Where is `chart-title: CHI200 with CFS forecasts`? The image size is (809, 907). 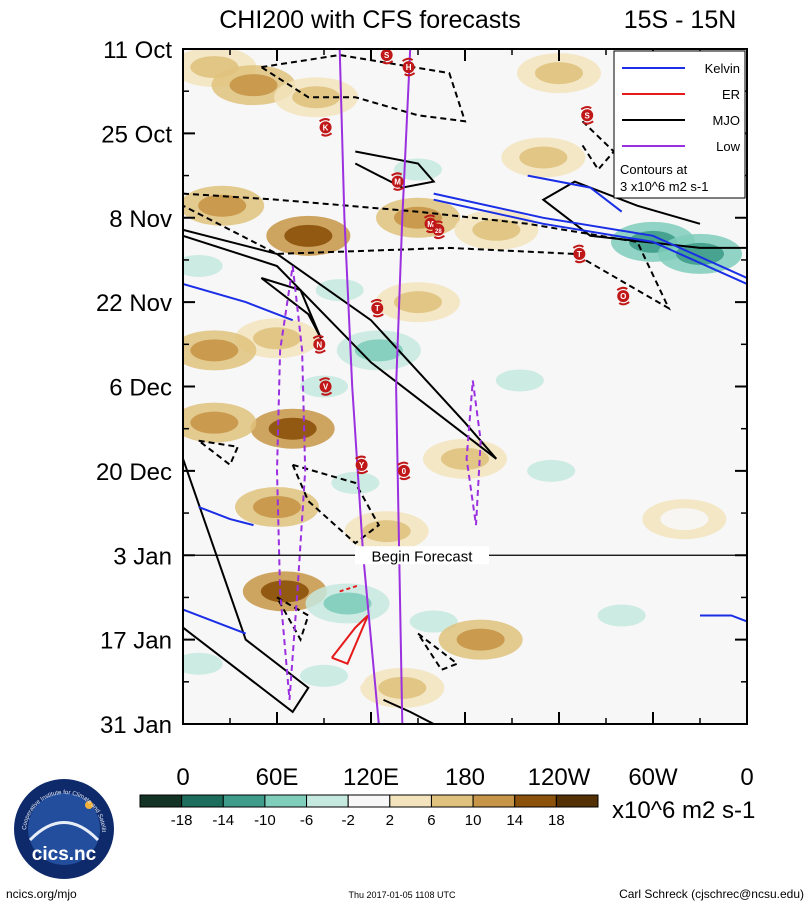
chart-title: CHI200 with CFS forecasts is located at coordinates (370, 20).